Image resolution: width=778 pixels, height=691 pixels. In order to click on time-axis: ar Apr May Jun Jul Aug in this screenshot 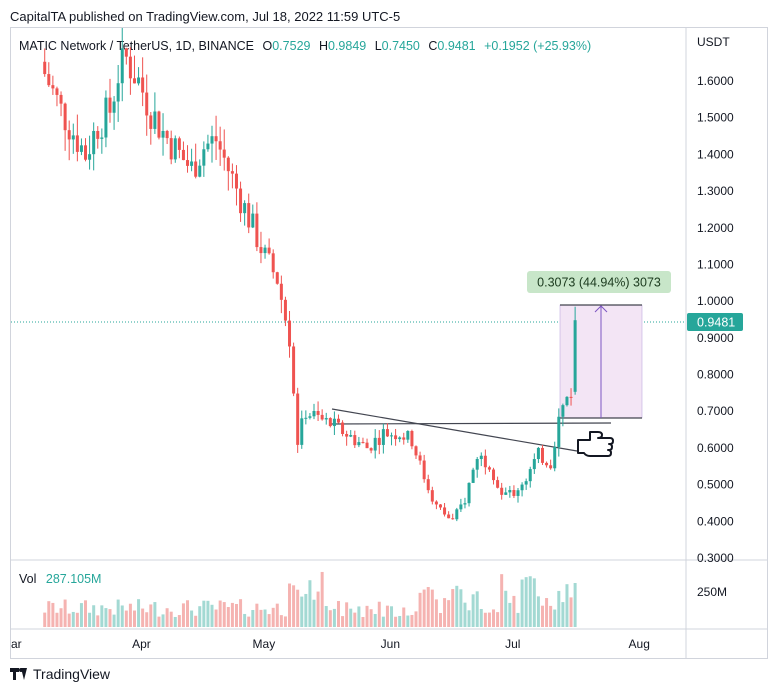, I will do `click(330, 644)`.